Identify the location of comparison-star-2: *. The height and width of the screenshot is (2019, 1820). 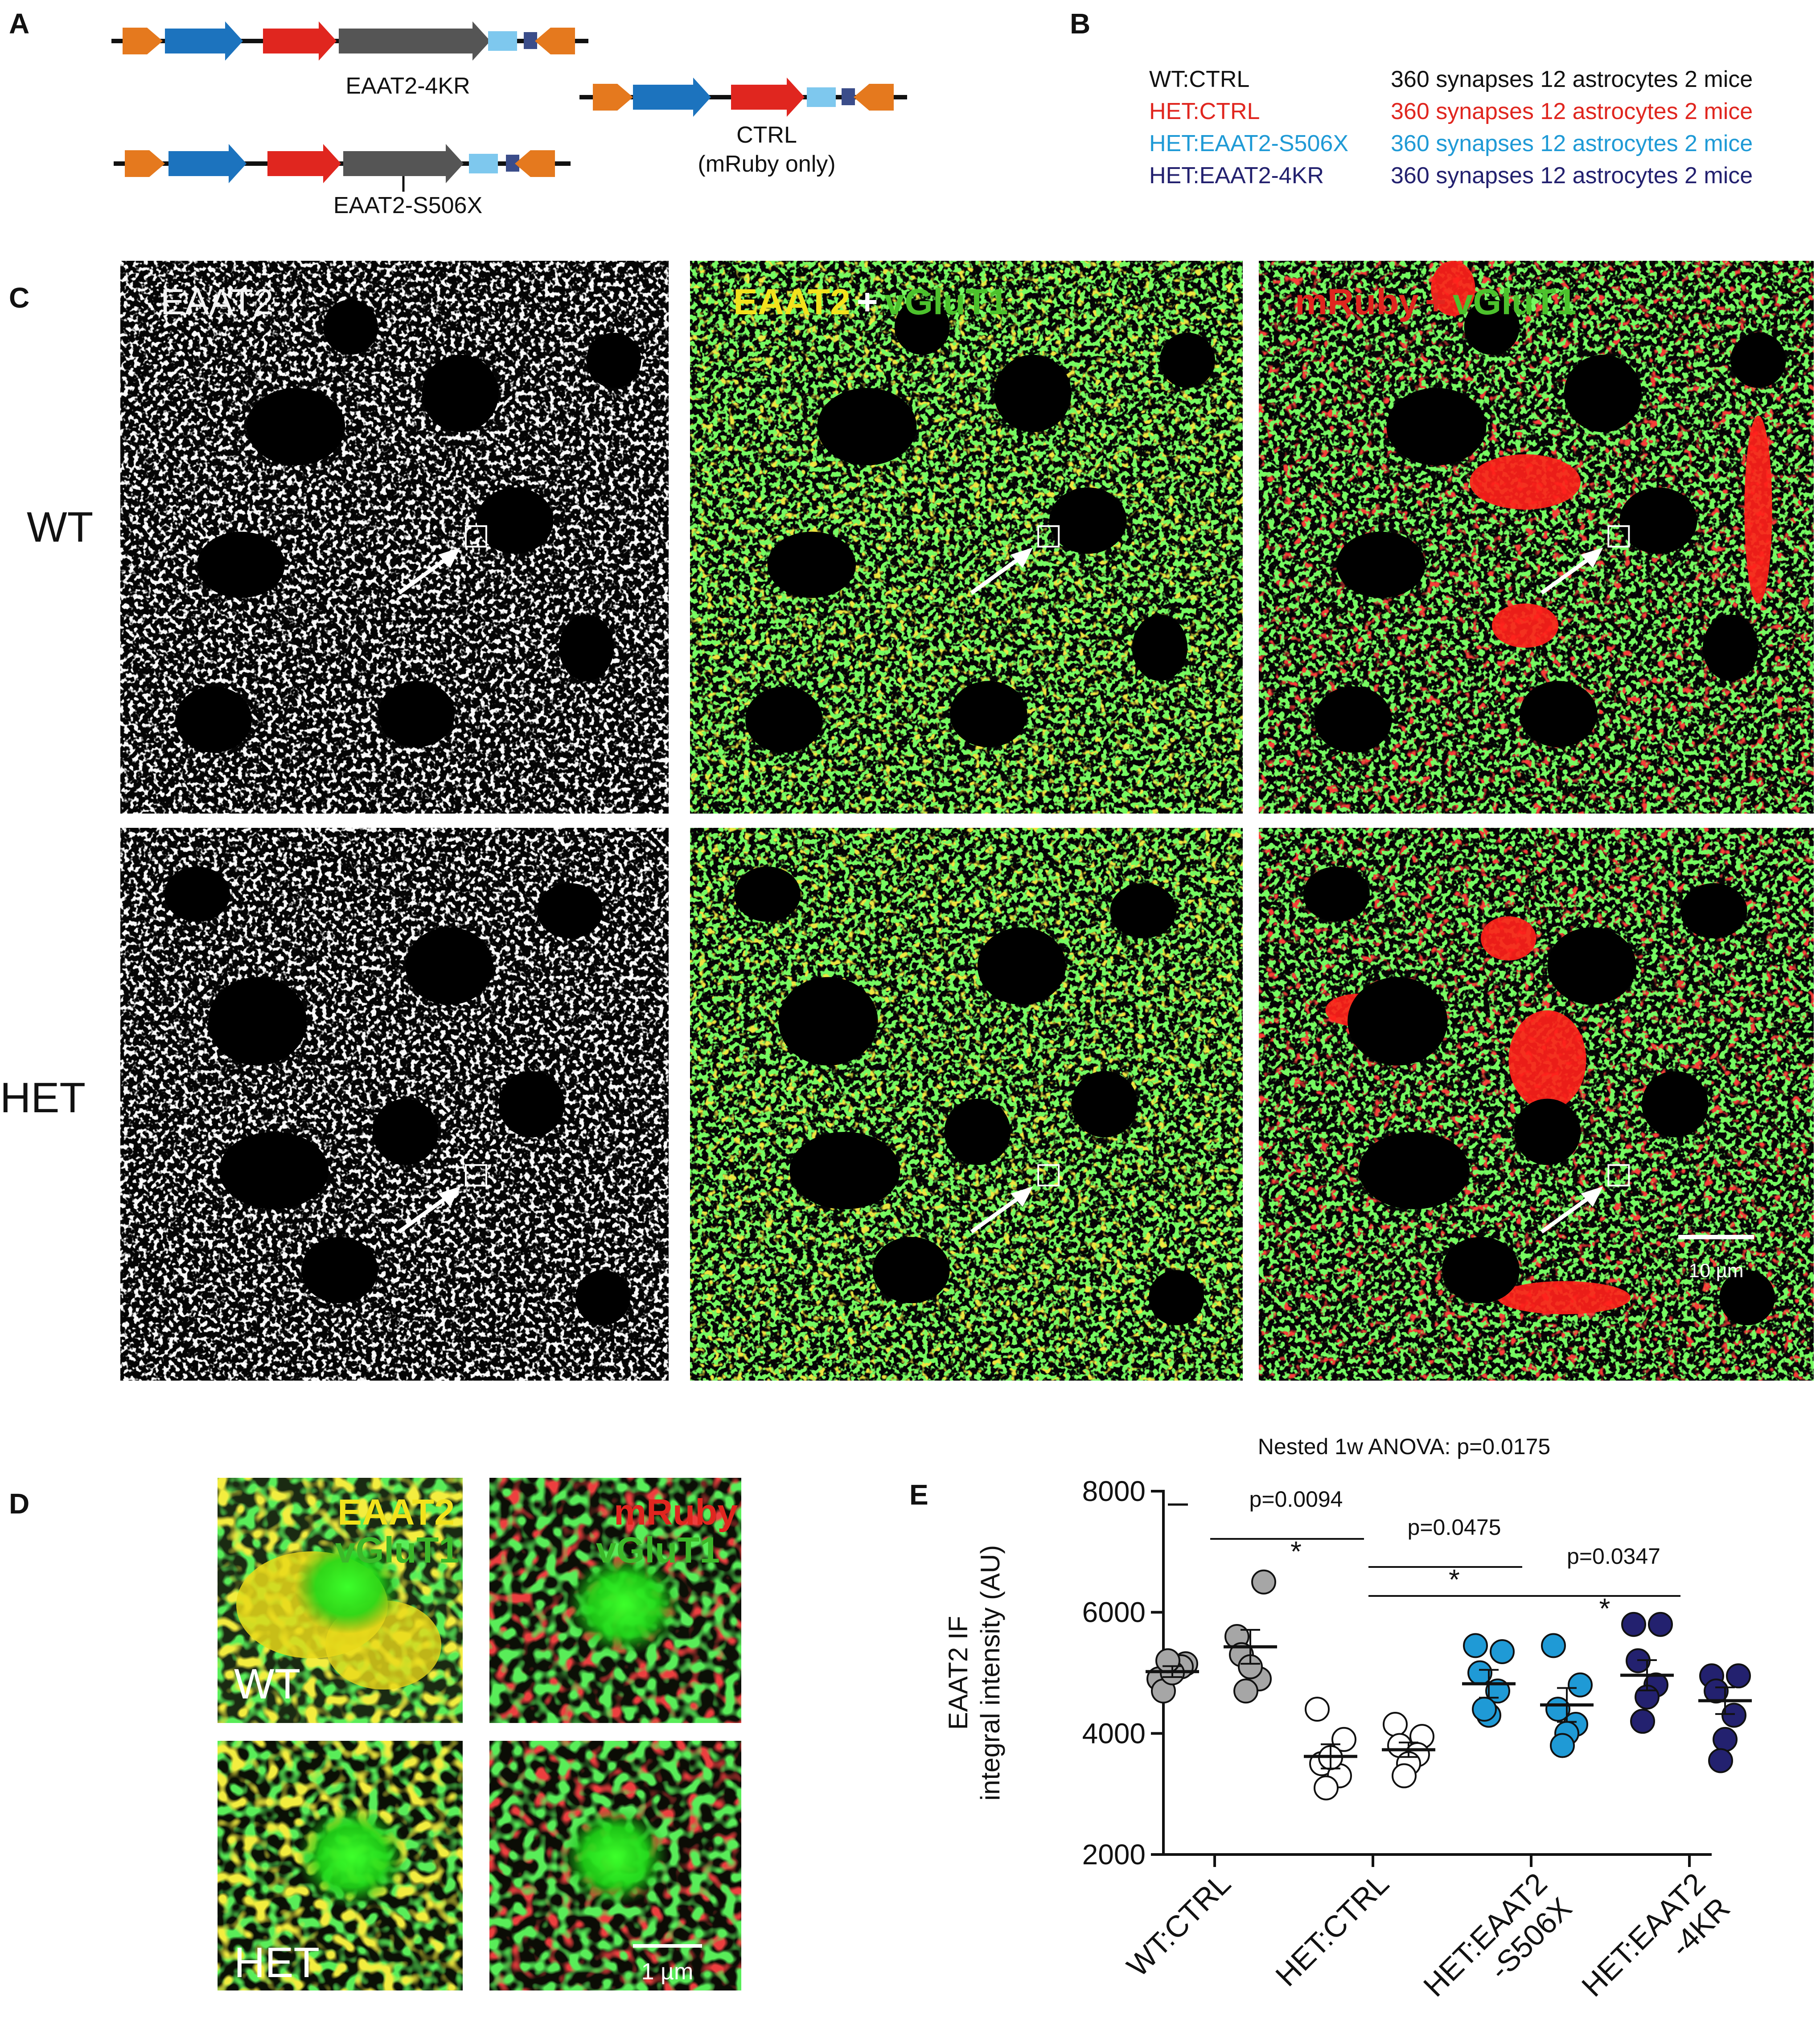
(1604, 1608).